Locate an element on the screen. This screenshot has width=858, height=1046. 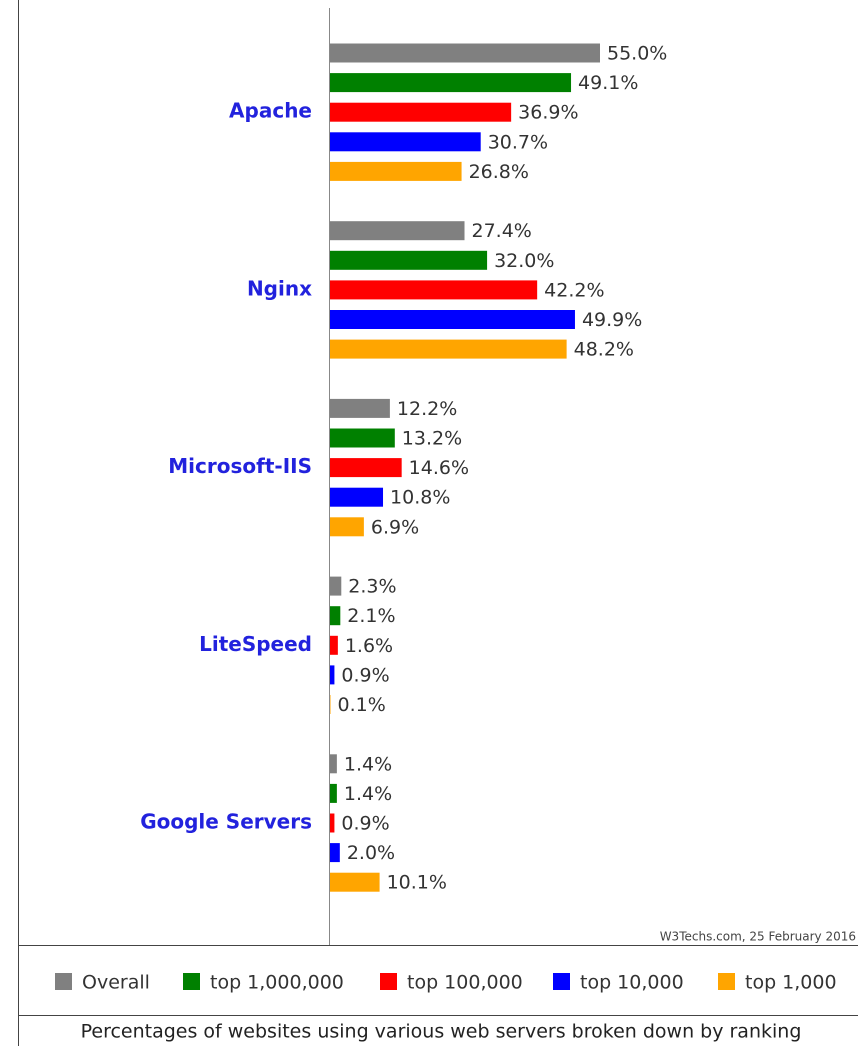
value-label: 2.1% is located at coordinates (371, 616).